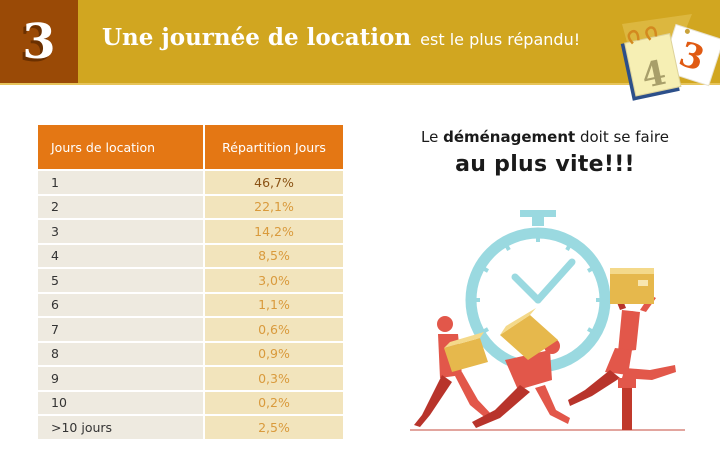  Describe the element at coordinates (273, 401) in the screenshot. I see `cell-share: 0,2%` at that location.